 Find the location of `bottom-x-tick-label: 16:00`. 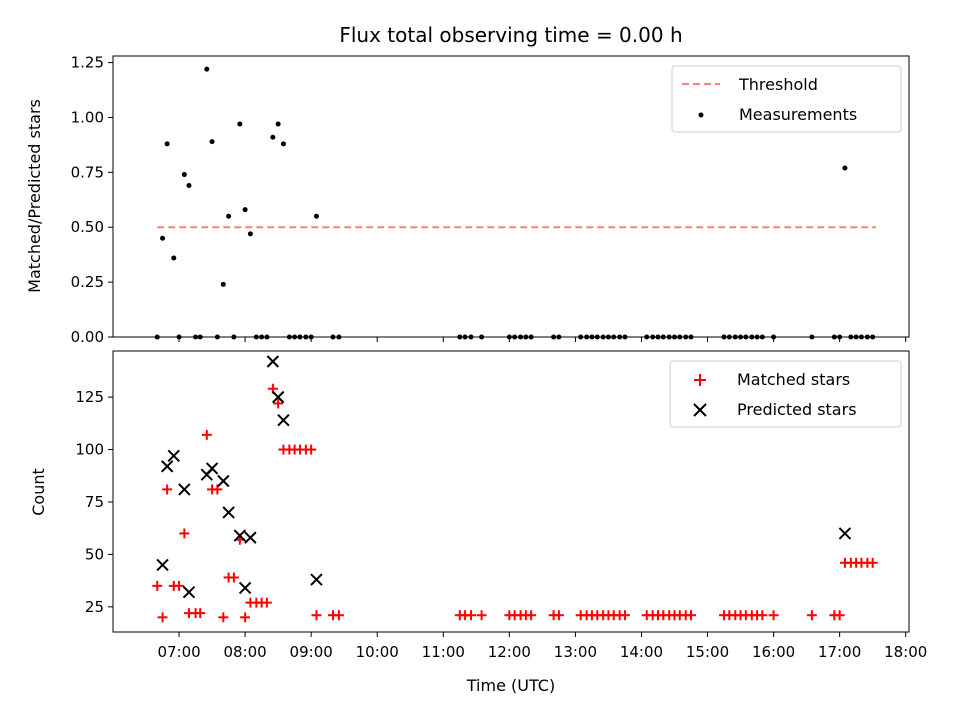

bottom-x-tick-label: 16:00 is located at coordinates (773, 652).